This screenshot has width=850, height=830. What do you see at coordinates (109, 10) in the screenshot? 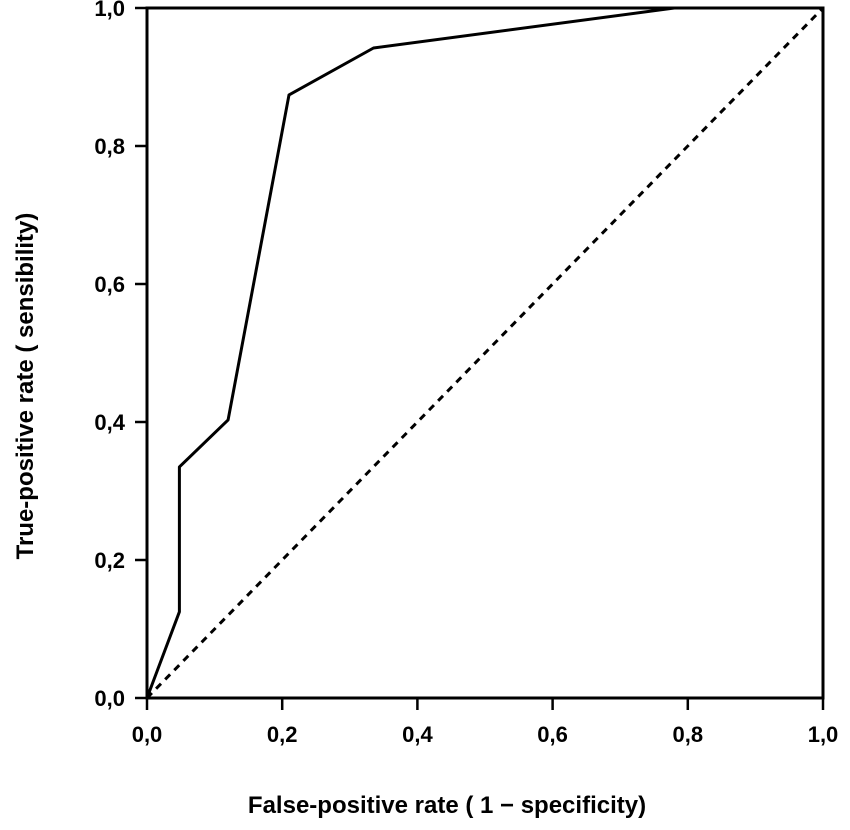
I see `y-tick-label: 1,0` at bounding box center [109, 10].